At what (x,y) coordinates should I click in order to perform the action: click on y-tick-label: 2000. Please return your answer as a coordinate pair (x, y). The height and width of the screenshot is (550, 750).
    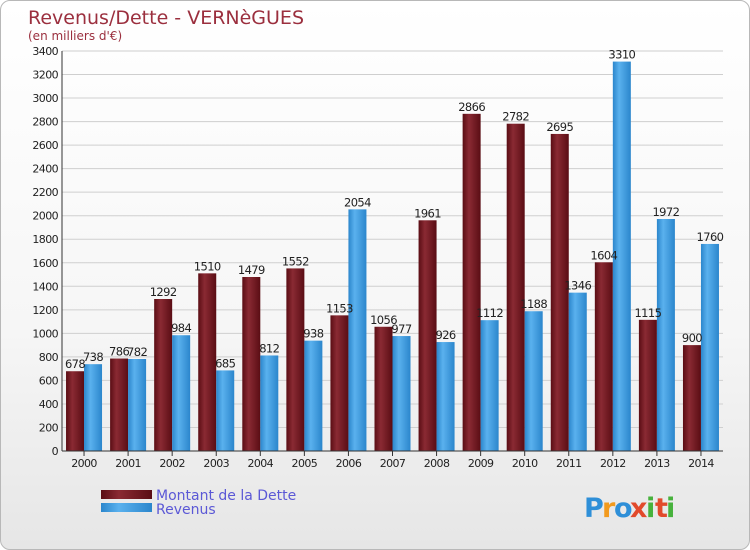
    Looking at the image, I should click on (45, 216).